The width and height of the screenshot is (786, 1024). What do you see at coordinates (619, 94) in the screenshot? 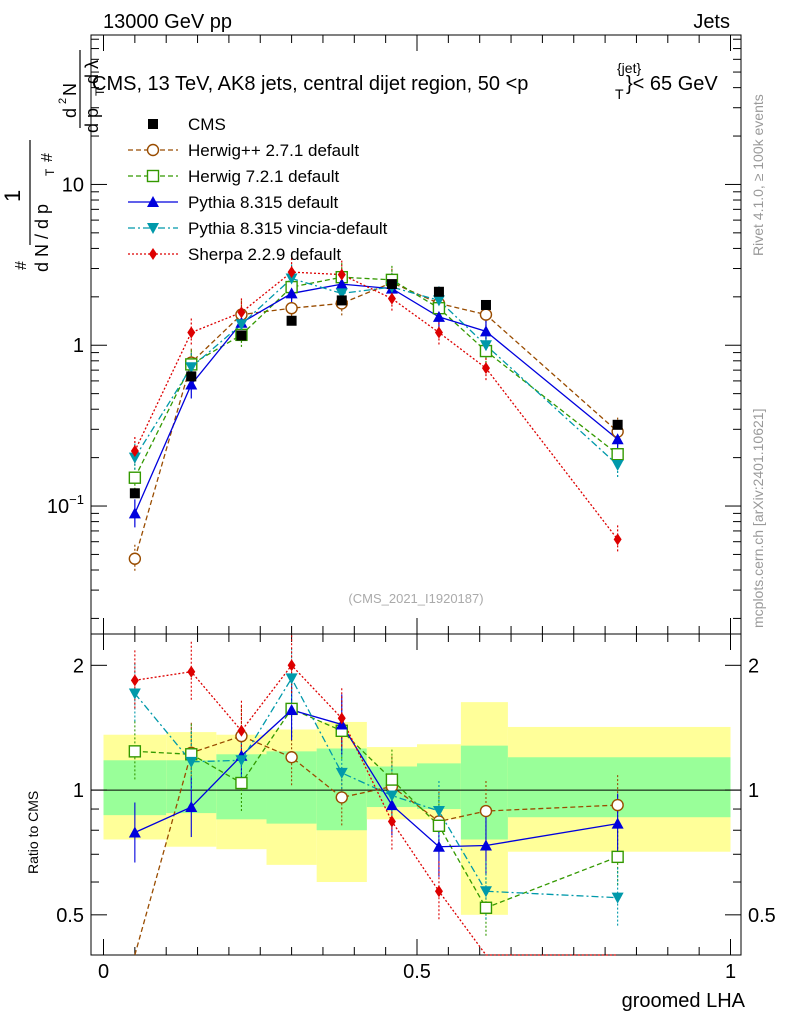
I see `plot-title-sub: T` at bounding box center [619, 94].